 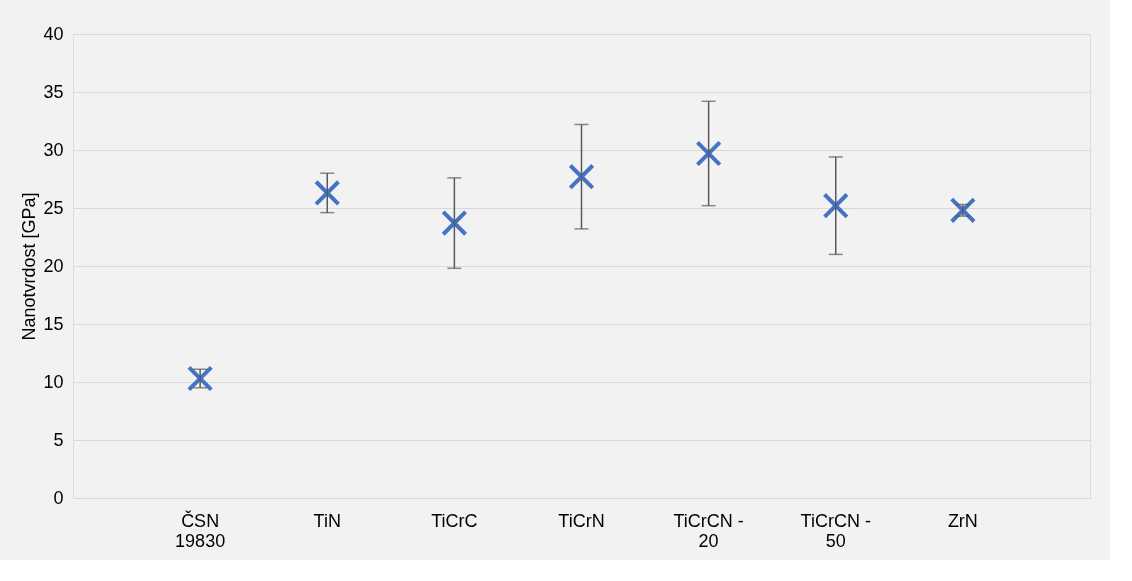 What do you see at coordinates (53, 91) in the screenshot?
I see `y-tick-label: 35` at bounding box center [53, 91].